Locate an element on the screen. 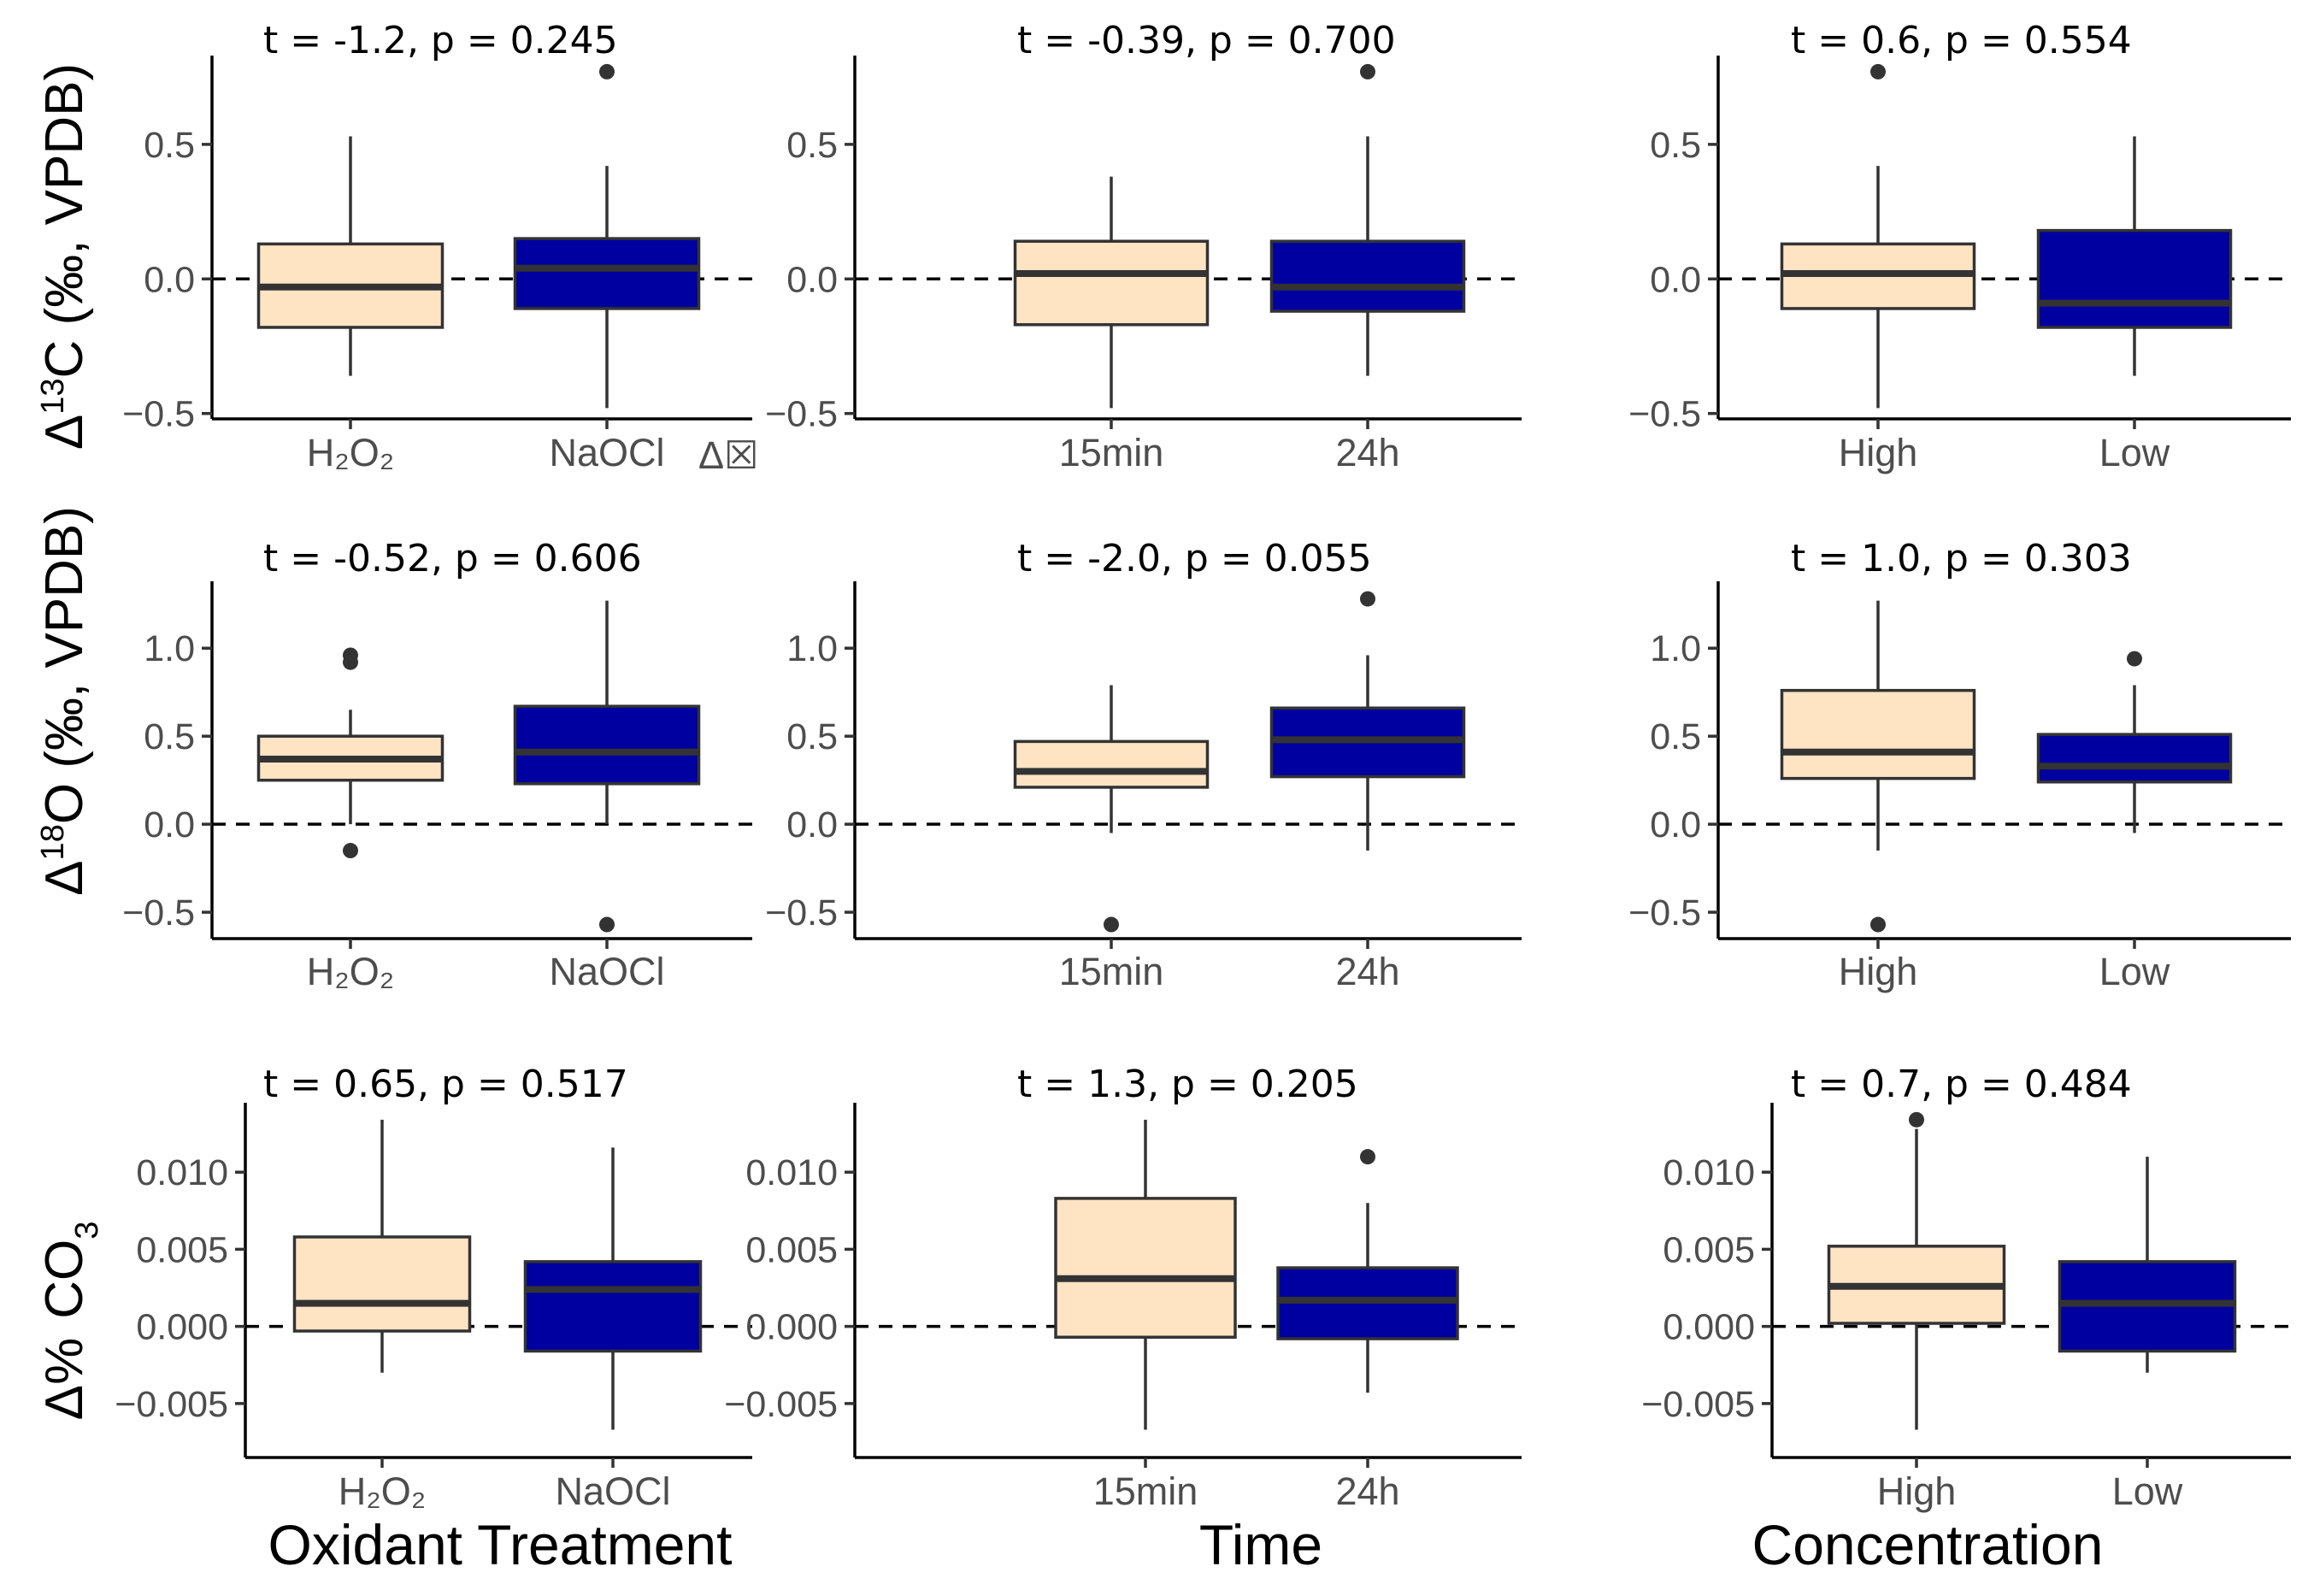 Image resolution: width=2308 pixels, height=1596 pixels. stray-label: Δ☒ is located at coordinates (728, 455).